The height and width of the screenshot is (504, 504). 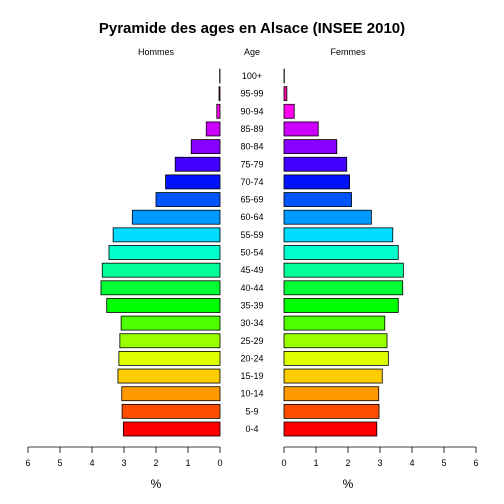 What do you see at coordinates (251, 164) in the screenshot?
I see `age-label-75-79: 75-79` at bounding box center [251, 164].